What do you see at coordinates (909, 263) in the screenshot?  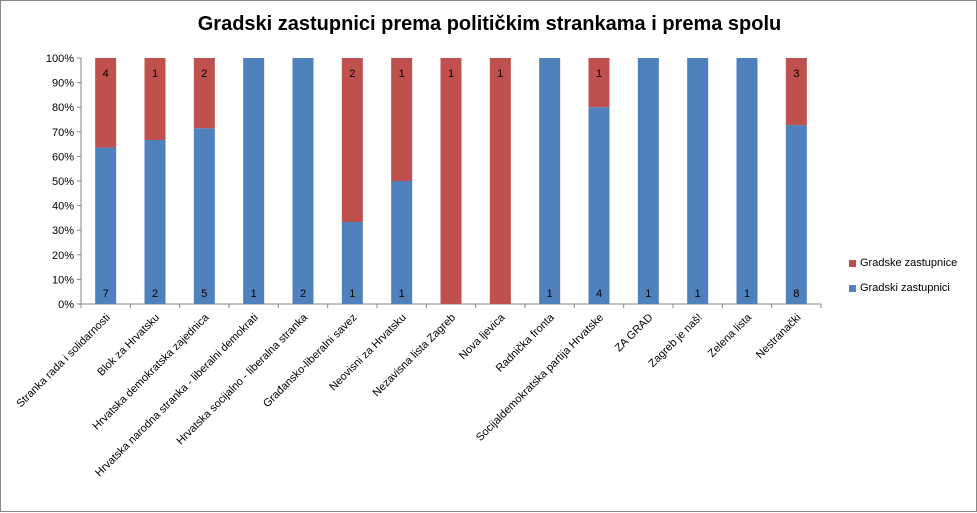 I see `legend-label-female: Gradske zastupnice` at bounding box center [909, 263].